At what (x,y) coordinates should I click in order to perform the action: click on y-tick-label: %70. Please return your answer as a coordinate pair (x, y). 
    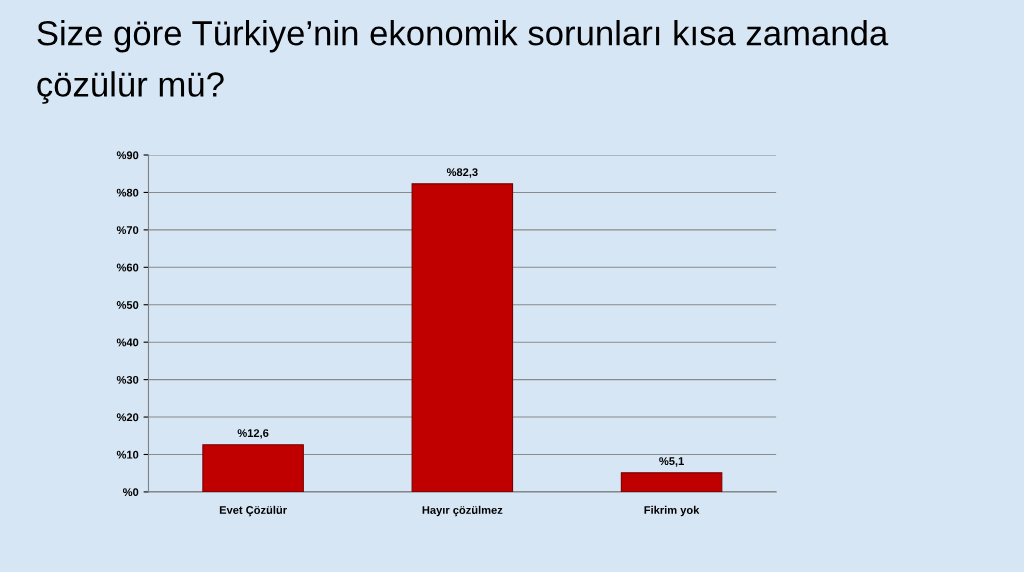
    Looking at the image, I should click on (127, 230).